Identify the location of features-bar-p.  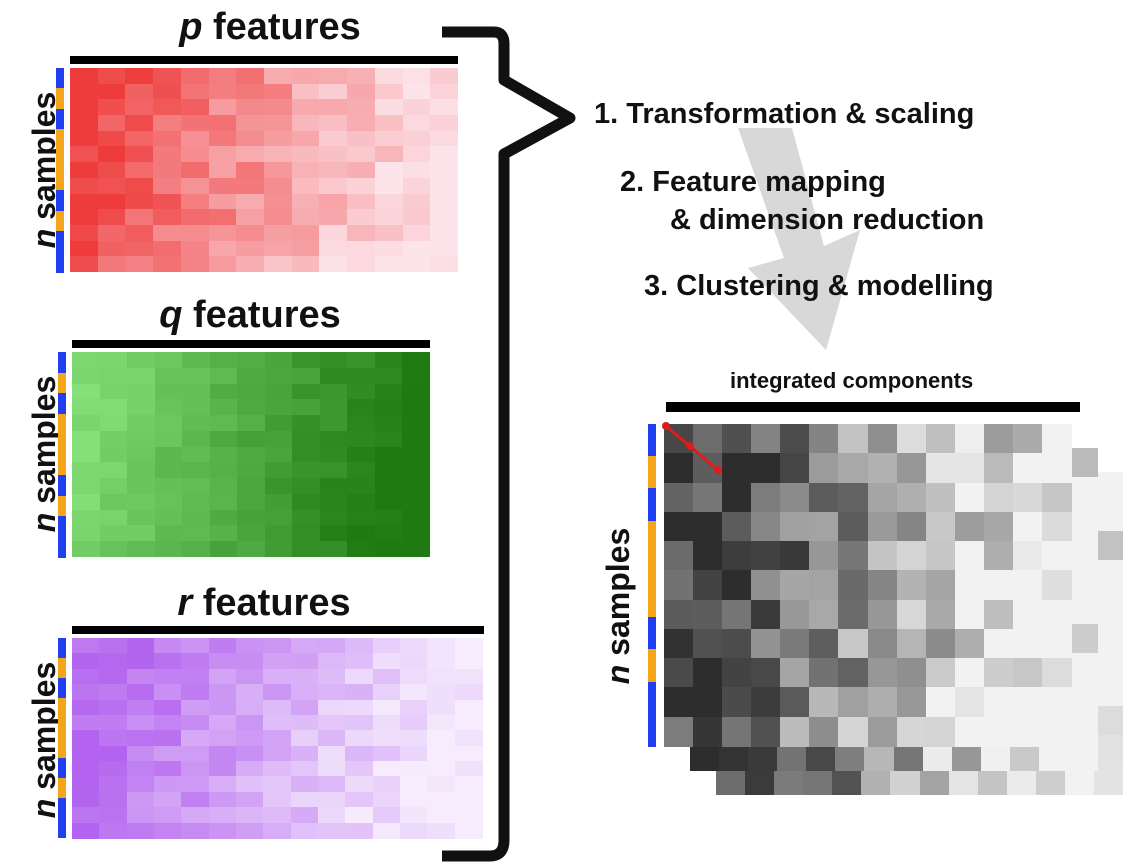
(264, 60).